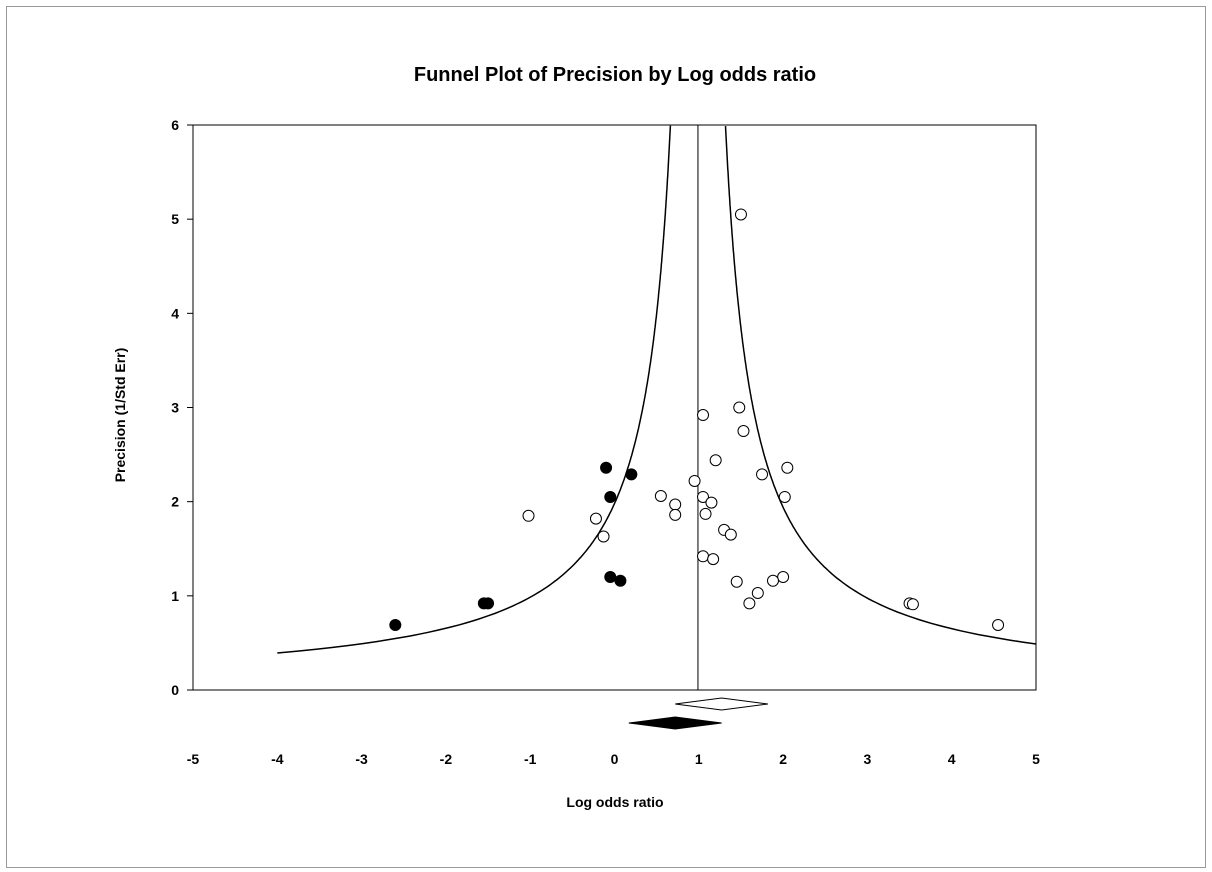  Describe the element at coordinates (175, 408) in the screenshot. I see `y-tick-label: 3` at that location.